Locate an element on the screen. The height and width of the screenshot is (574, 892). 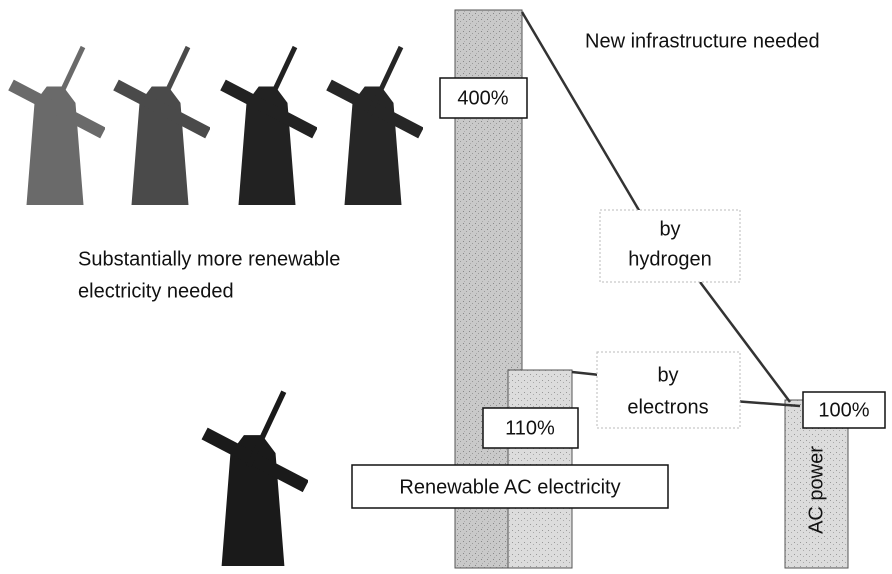
ac-power-label: AC power is located at coordinates (816, 490).